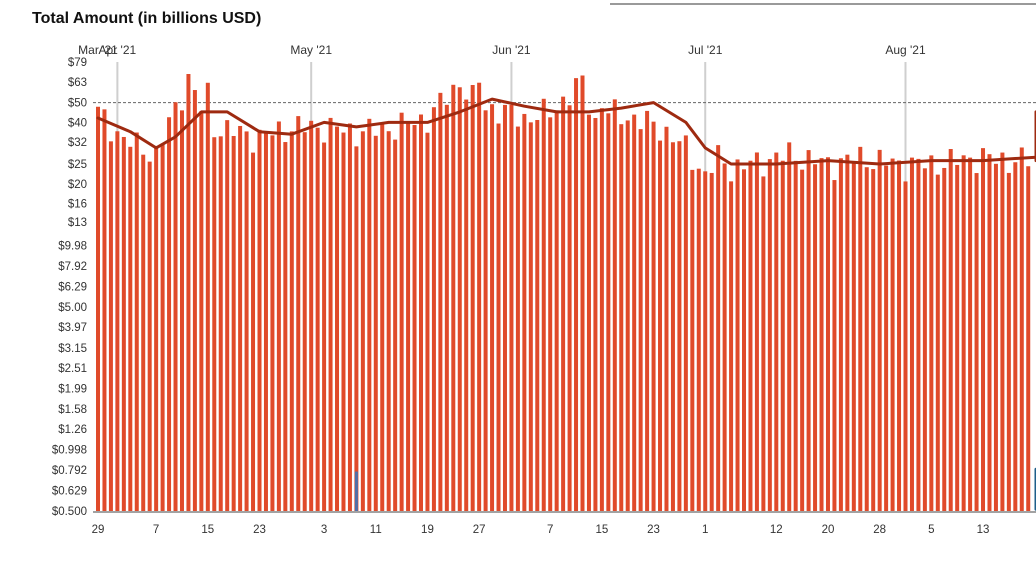 The height and width of the screenshot is (582, 1036). Describe the element at coordinates (72, 349) in the screenshot. I see `y-tick-label: $3.15` at that location.